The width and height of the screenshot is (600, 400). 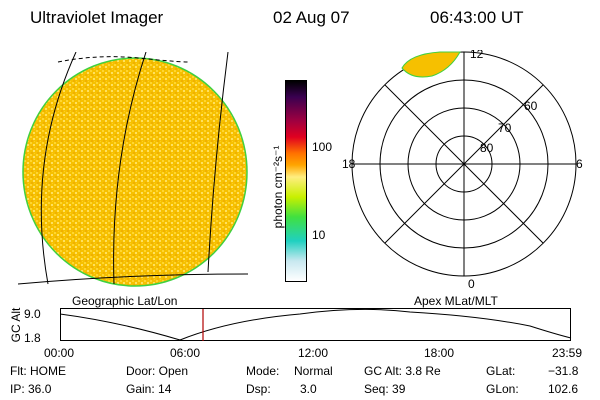 I want to click on auroral-patch, so click(x=431, y=64).